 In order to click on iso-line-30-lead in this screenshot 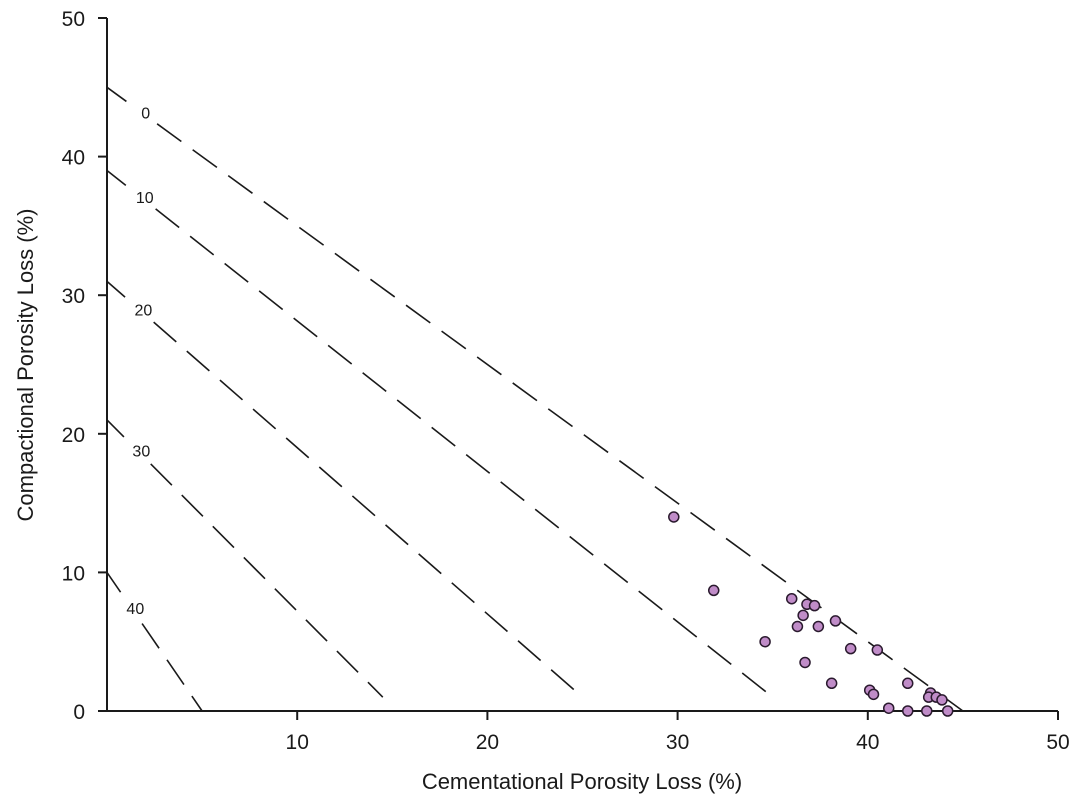, I will do `click(115, 428)`.